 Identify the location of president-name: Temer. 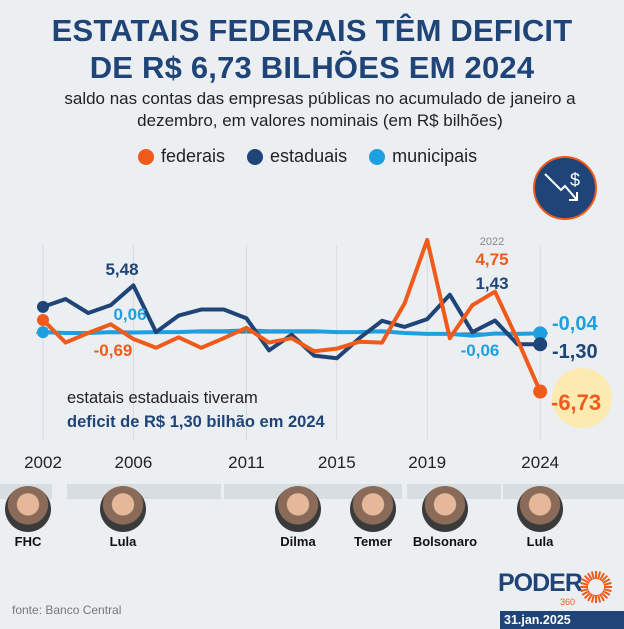
(373, 541).